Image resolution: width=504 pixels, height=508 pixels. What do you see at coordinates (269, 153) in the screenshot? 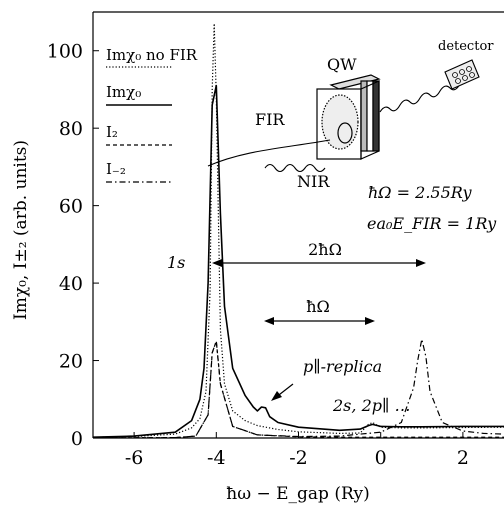
I see `fir-beam` at bounding box center [269, 153].